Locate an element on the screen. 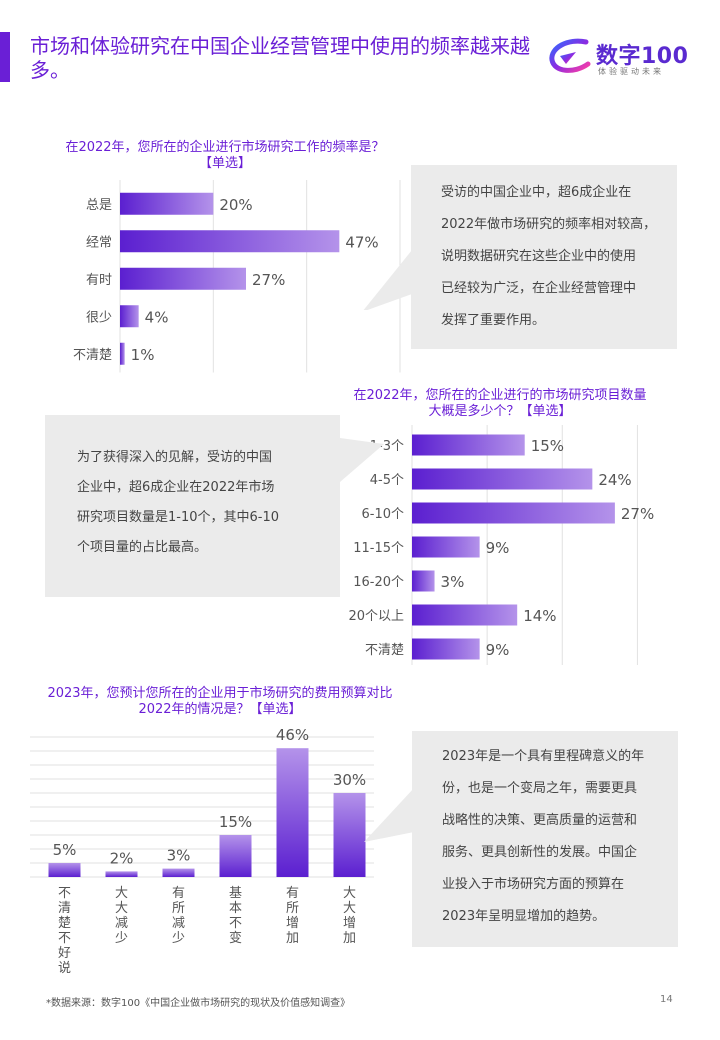 This screenshot has height=1040, width=720. brand-logo-tagline: 体验驱动未来 is located at coordinates (631, 71).